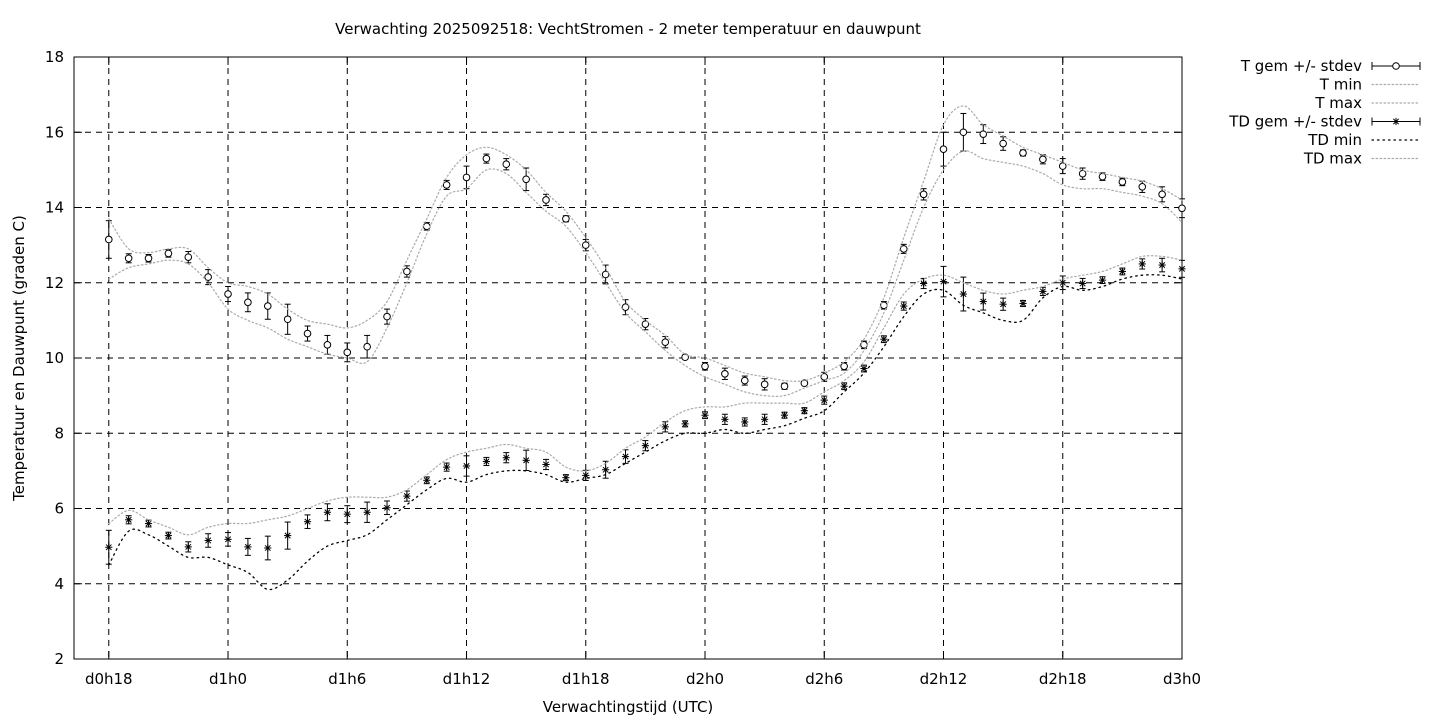  I want to click on legend-label: T gem +/- stdev, so click(1301, 66).